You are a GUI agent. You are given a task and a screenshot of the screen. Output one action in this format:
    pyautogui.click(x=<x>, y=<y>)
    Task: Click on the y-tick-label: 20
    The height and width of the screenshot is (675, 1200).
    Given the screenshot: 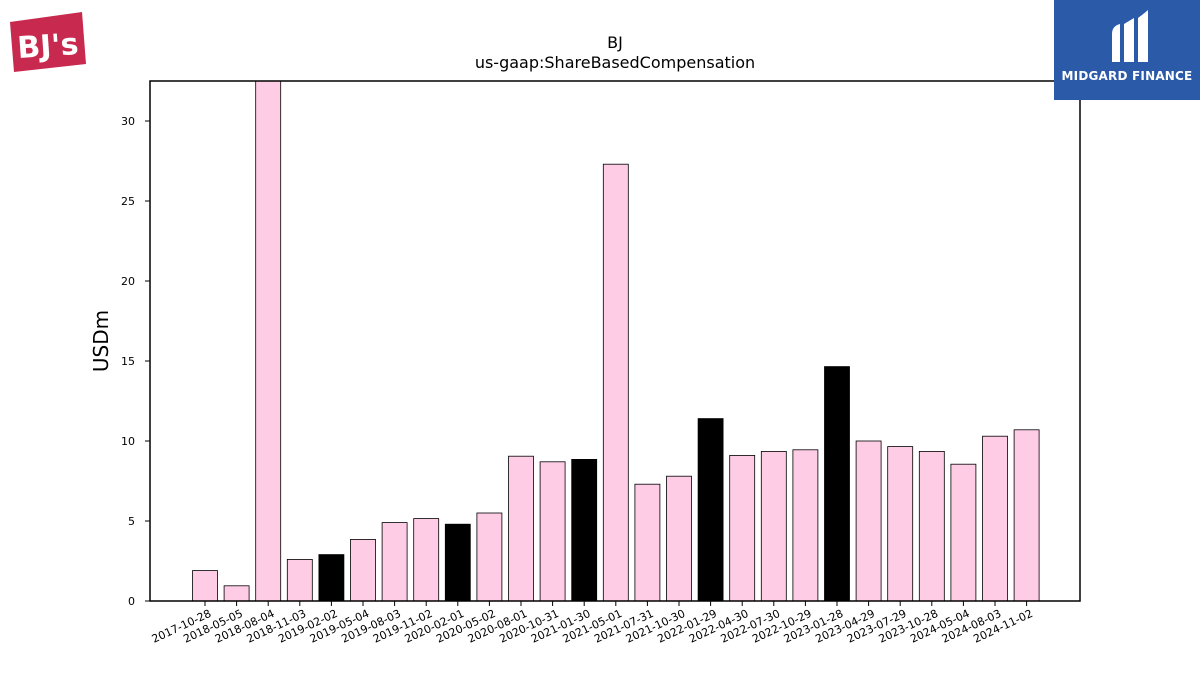 What is the action you would take?
    pyautogui.click(x=128, y=281)
    